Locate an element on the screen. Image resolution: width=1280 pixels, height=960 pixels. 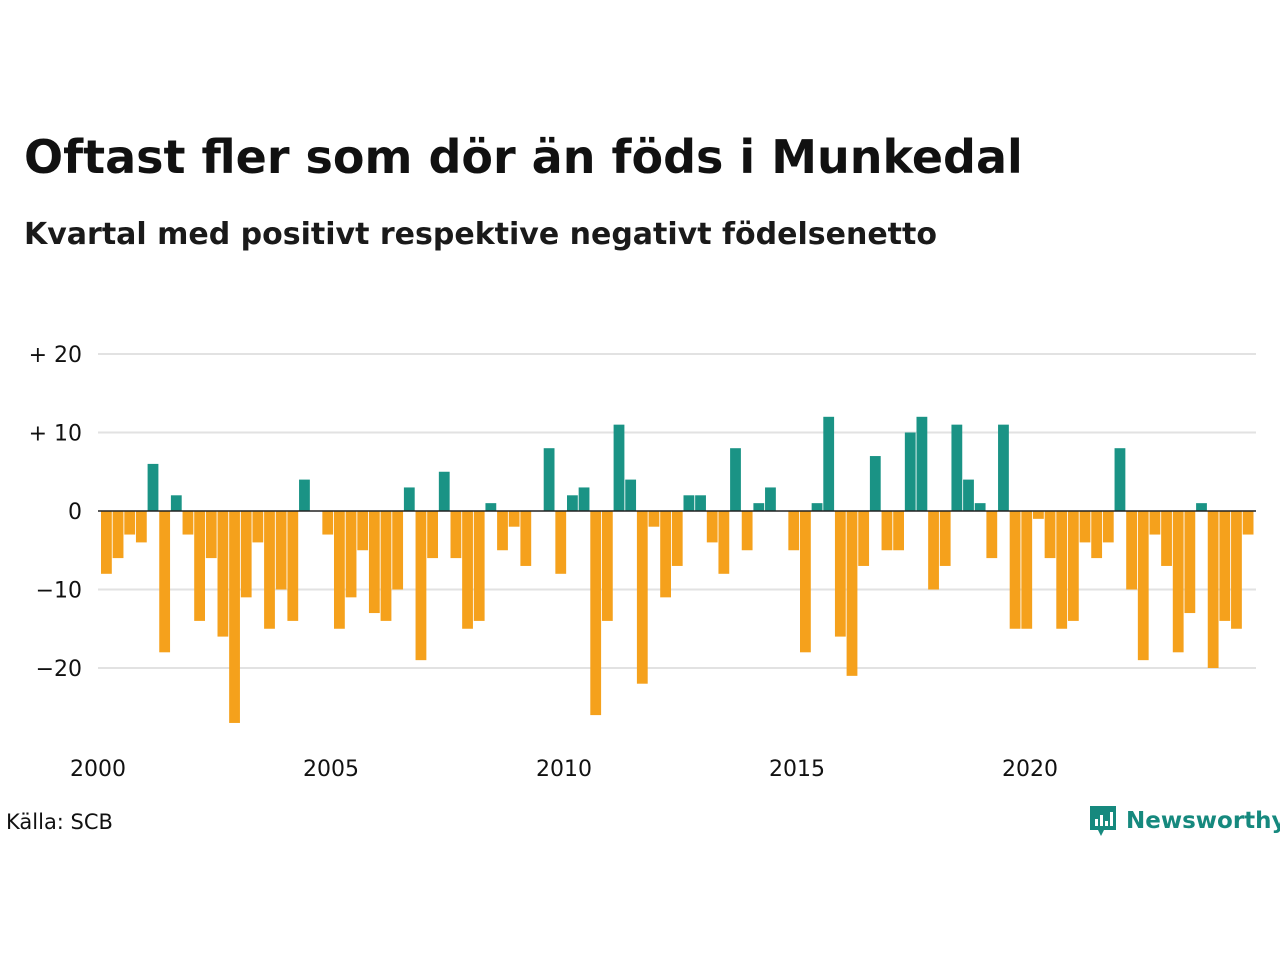
brand-logo: Newsworthy is located at coordinates (1184, 821).